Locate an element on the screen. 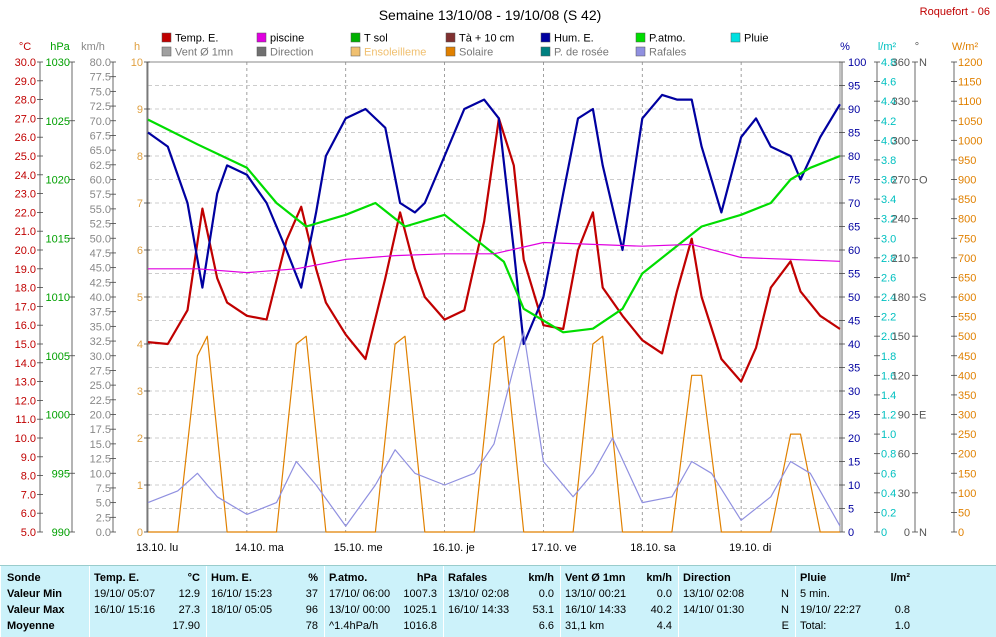 The width and height of the screenshot is (996, 637). deg-axis-tick-label: 360 is located at coordinates (901, 63).